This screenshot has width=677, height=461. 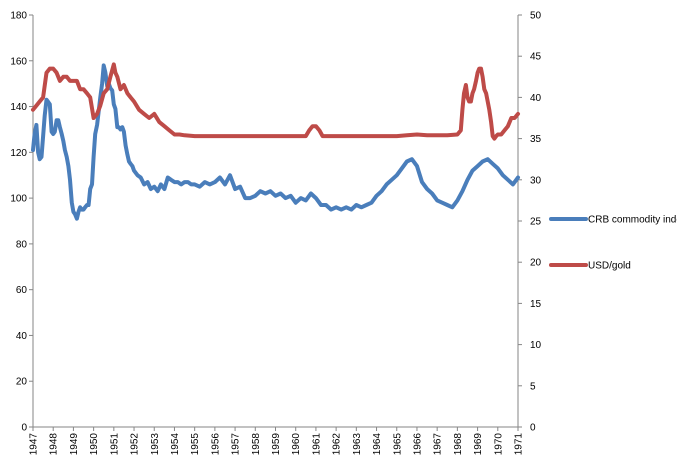 I want to click on right-y-ticks: 0 5 10 15 20 25 30 35 40 45 50, so click(x=530, y=222).